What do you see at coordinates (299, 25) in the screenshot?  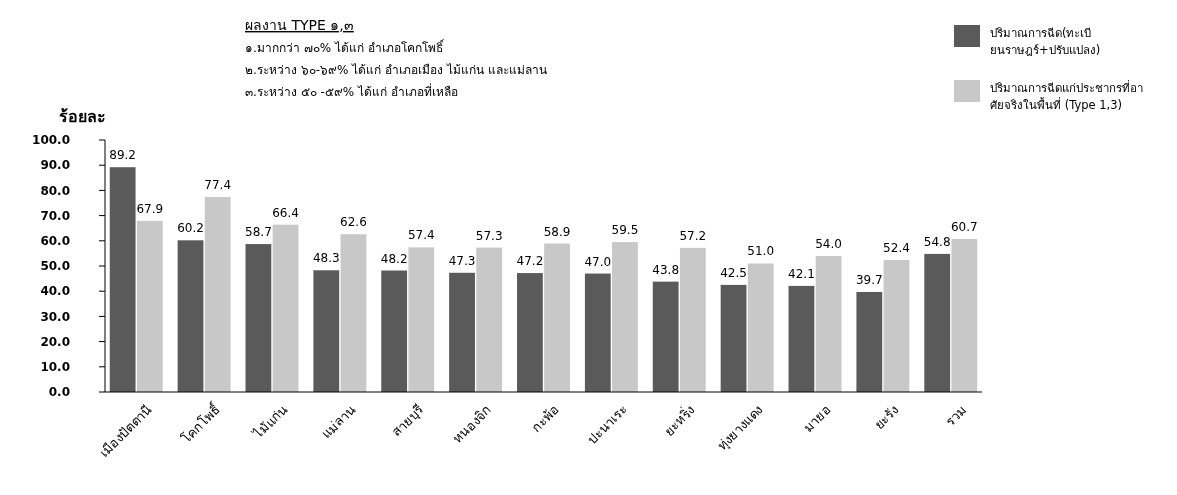 I see `text: ผลงาน TYPE ๑,๓` at bounding box center [299, 25].